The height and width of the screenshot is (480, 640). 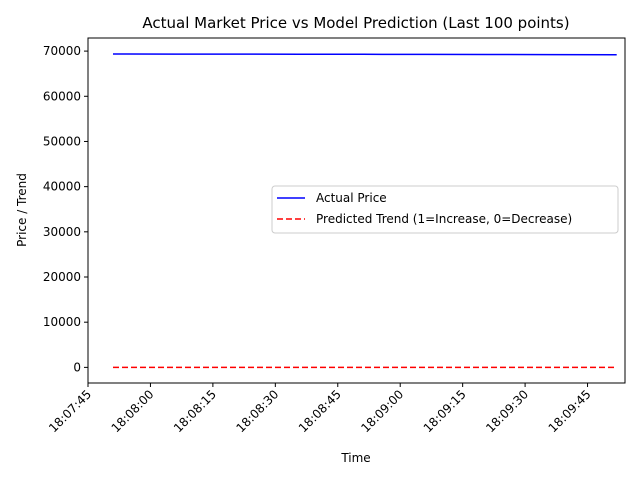 What do you see at coordinates (570, 411) in the screenshot?
I see `x-tick-label-8: 18:09:45` at bounding box center [570, 411].